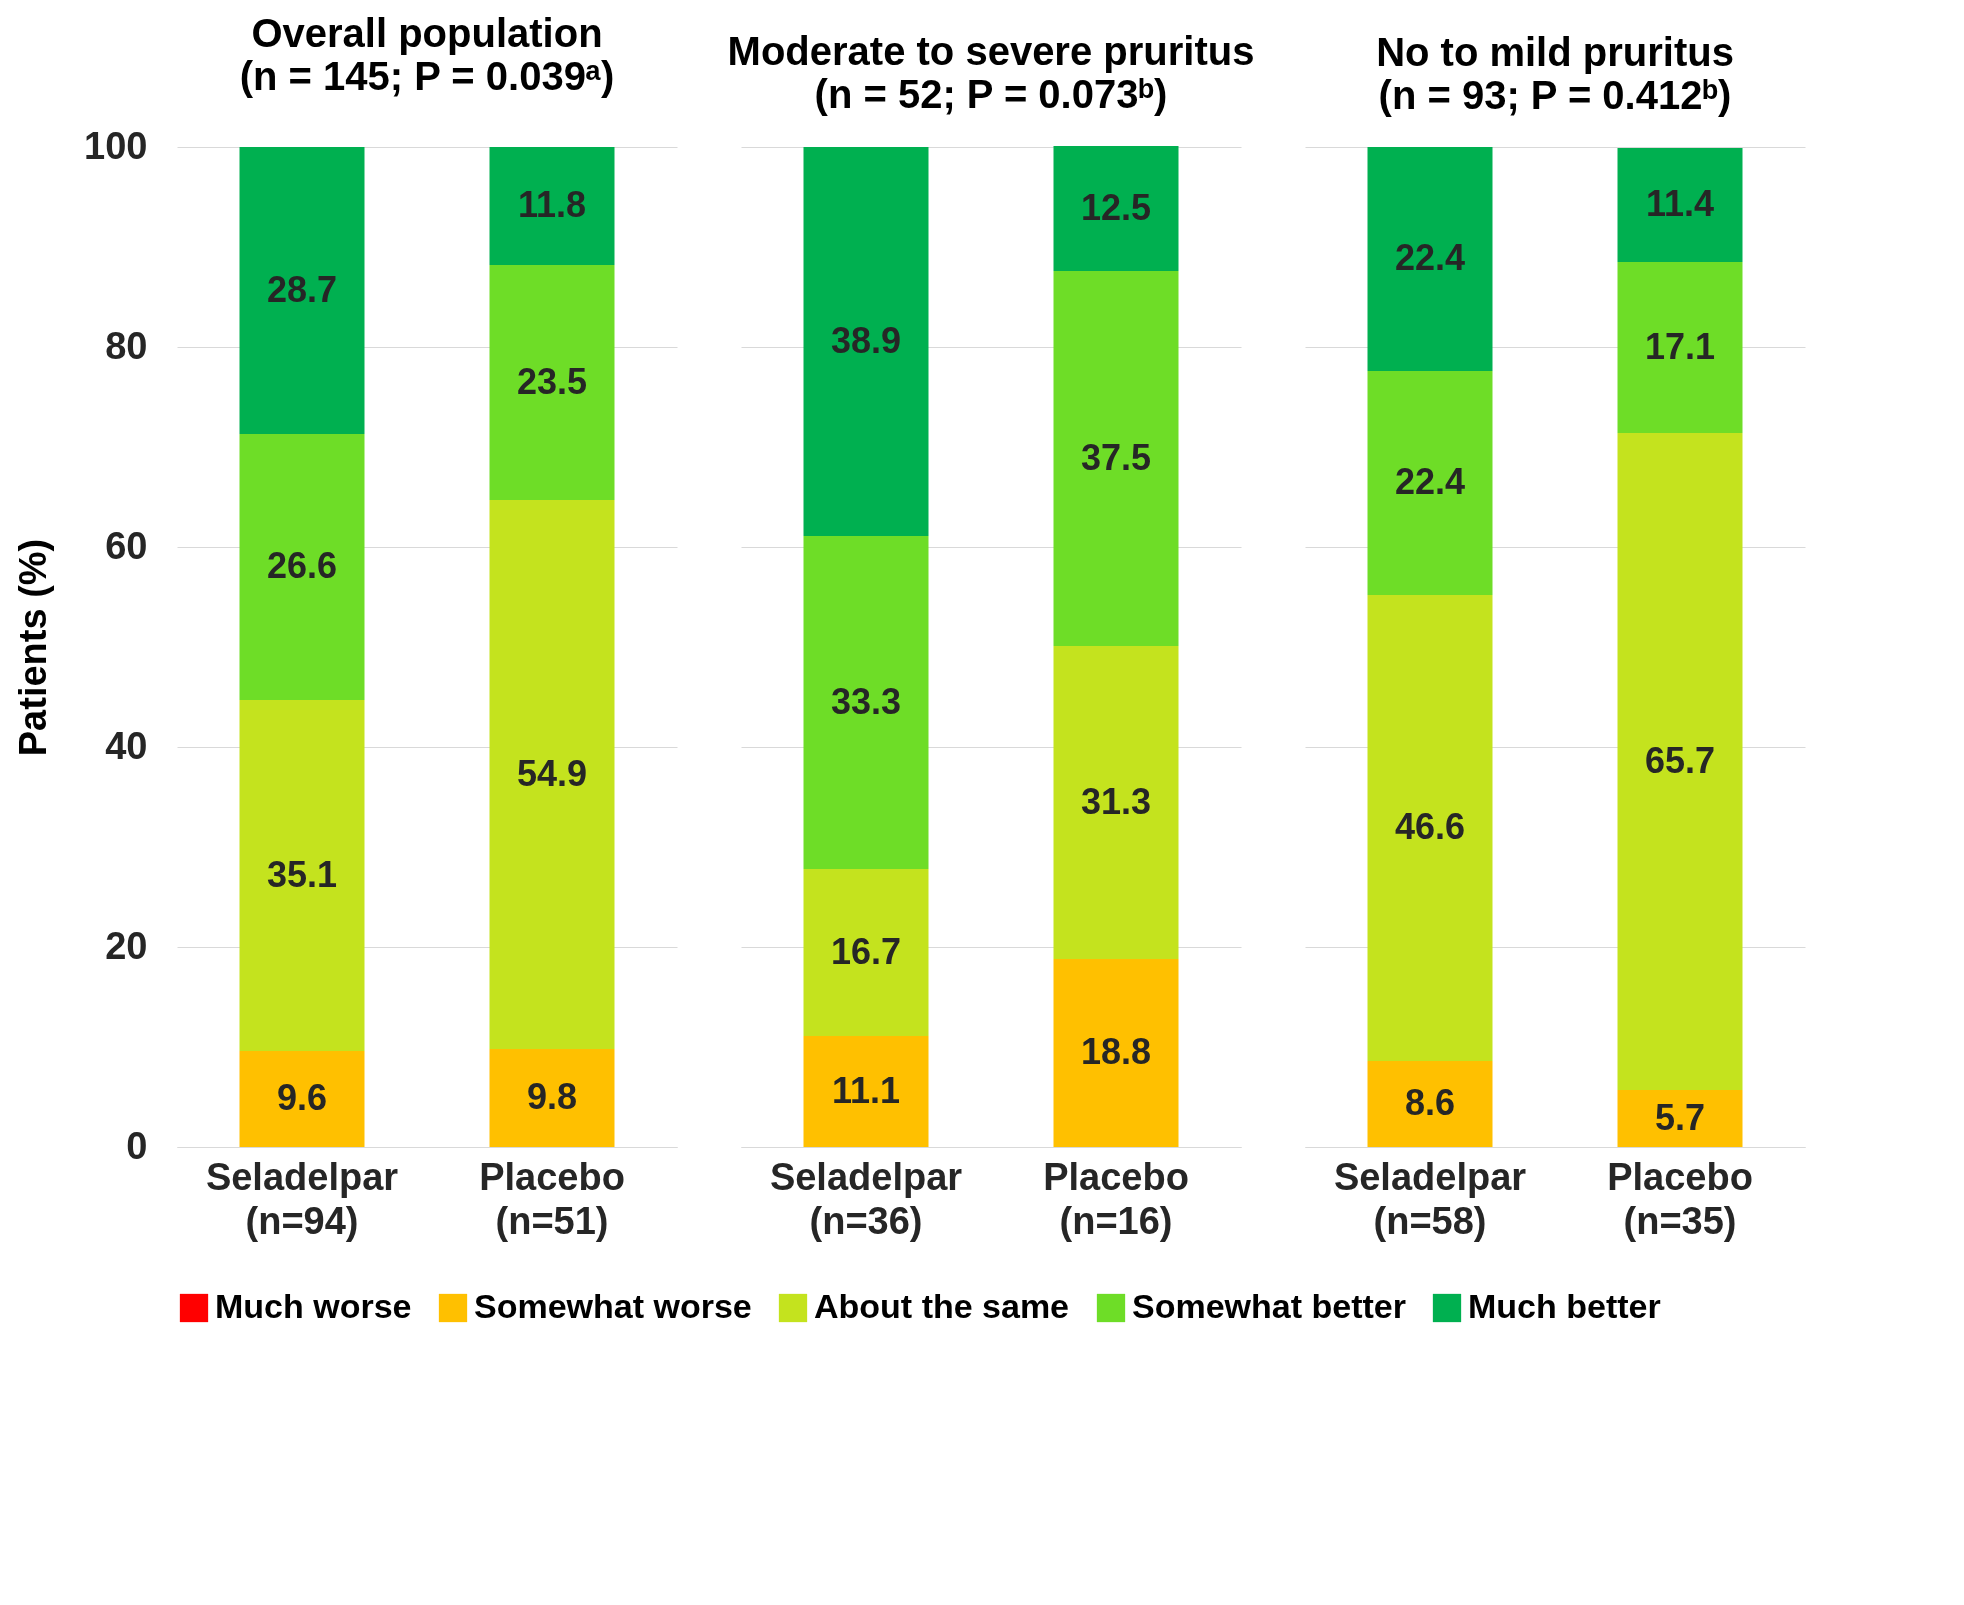 This screenshot has width=1964, height=1605. Describe the element at coordinates (137, 1145) in the screenshot. I see `y-tick-label: 0` at that location.